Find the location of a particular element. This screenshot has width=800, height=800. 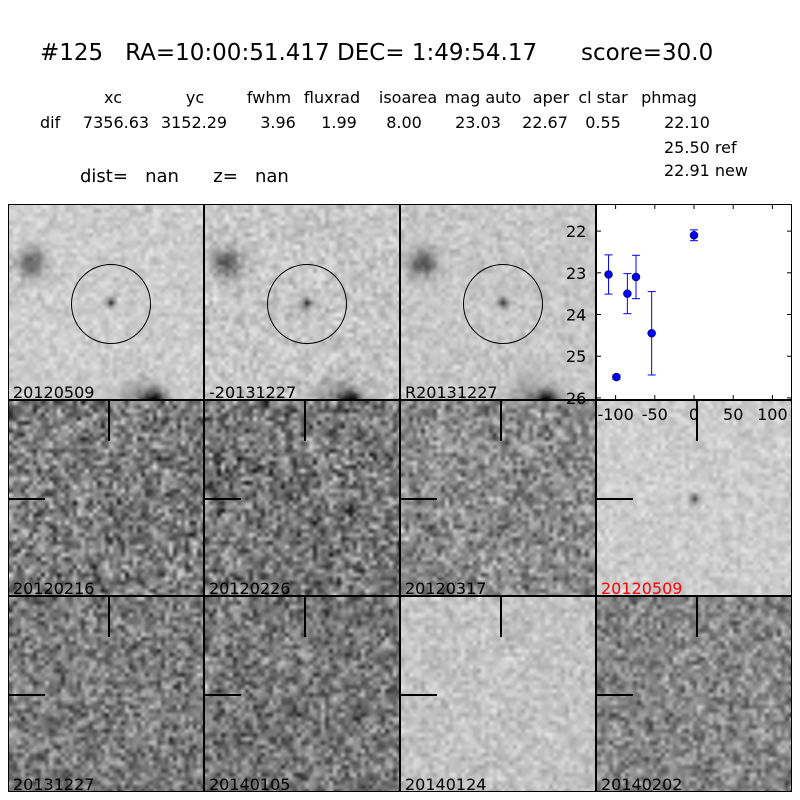

phmag-new: 22.91 new is located at coordinates (706, 170).